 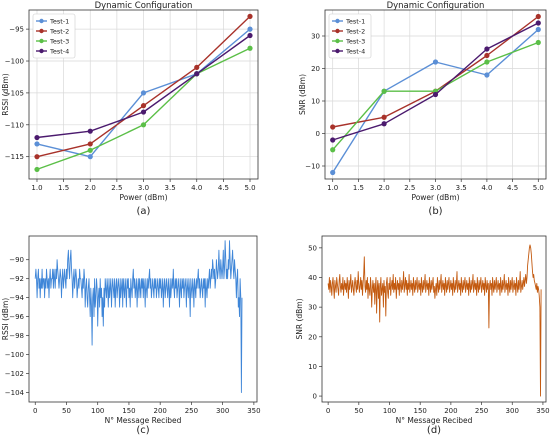 I want to click on y-tick-label: −102, so click(x=14, y=374).